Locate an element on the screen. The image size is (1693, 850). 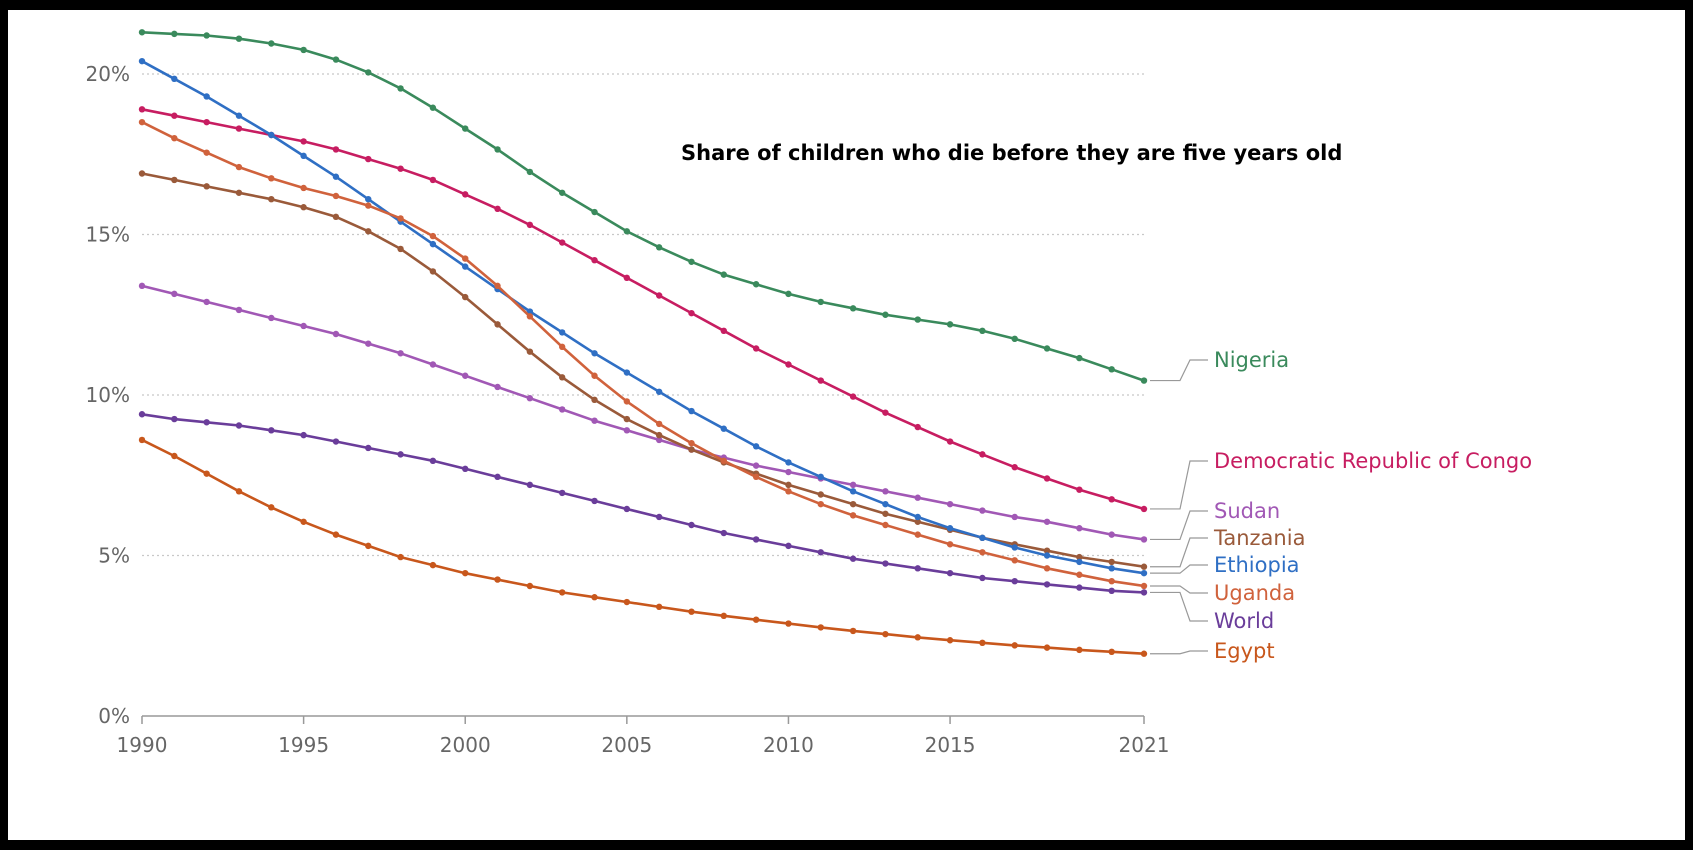
series-label: Democratic Republic of Congo is located at coordinates (1373, 461).